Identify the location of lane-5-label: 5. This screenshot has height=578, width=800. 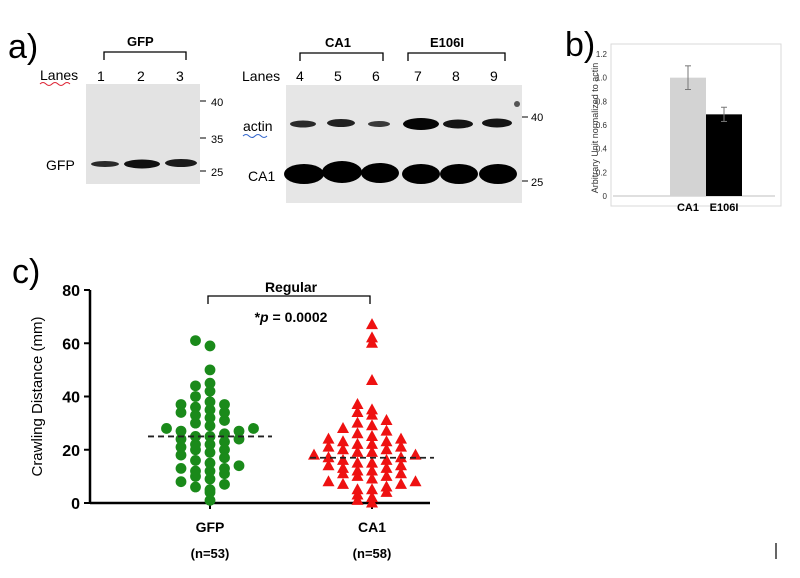
(338, 76).